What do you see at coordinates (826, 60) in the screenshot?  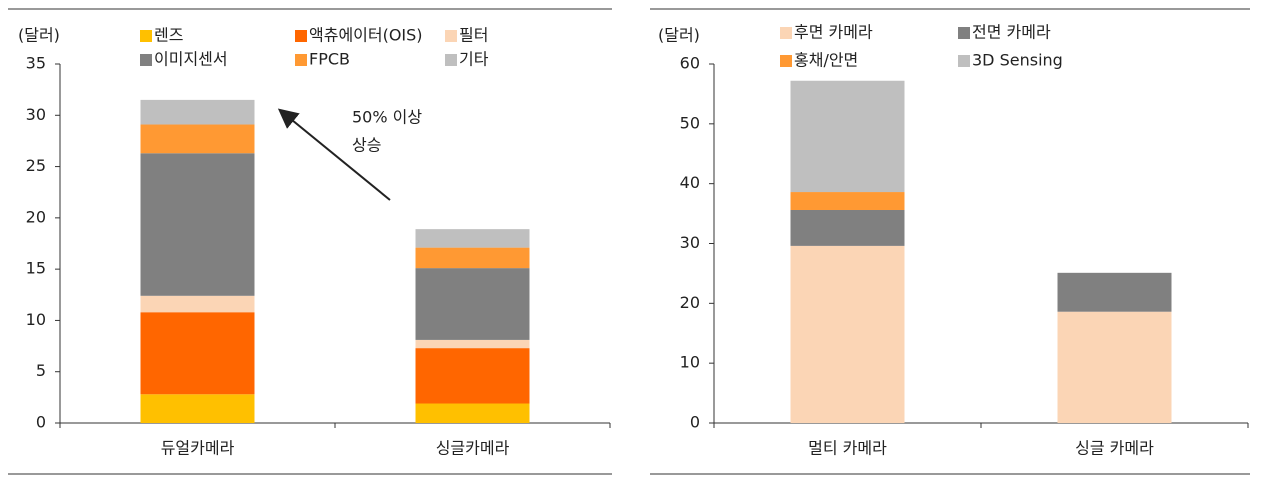 I see `legend-label: 홍채/안면` at bounding box center [826, 60].